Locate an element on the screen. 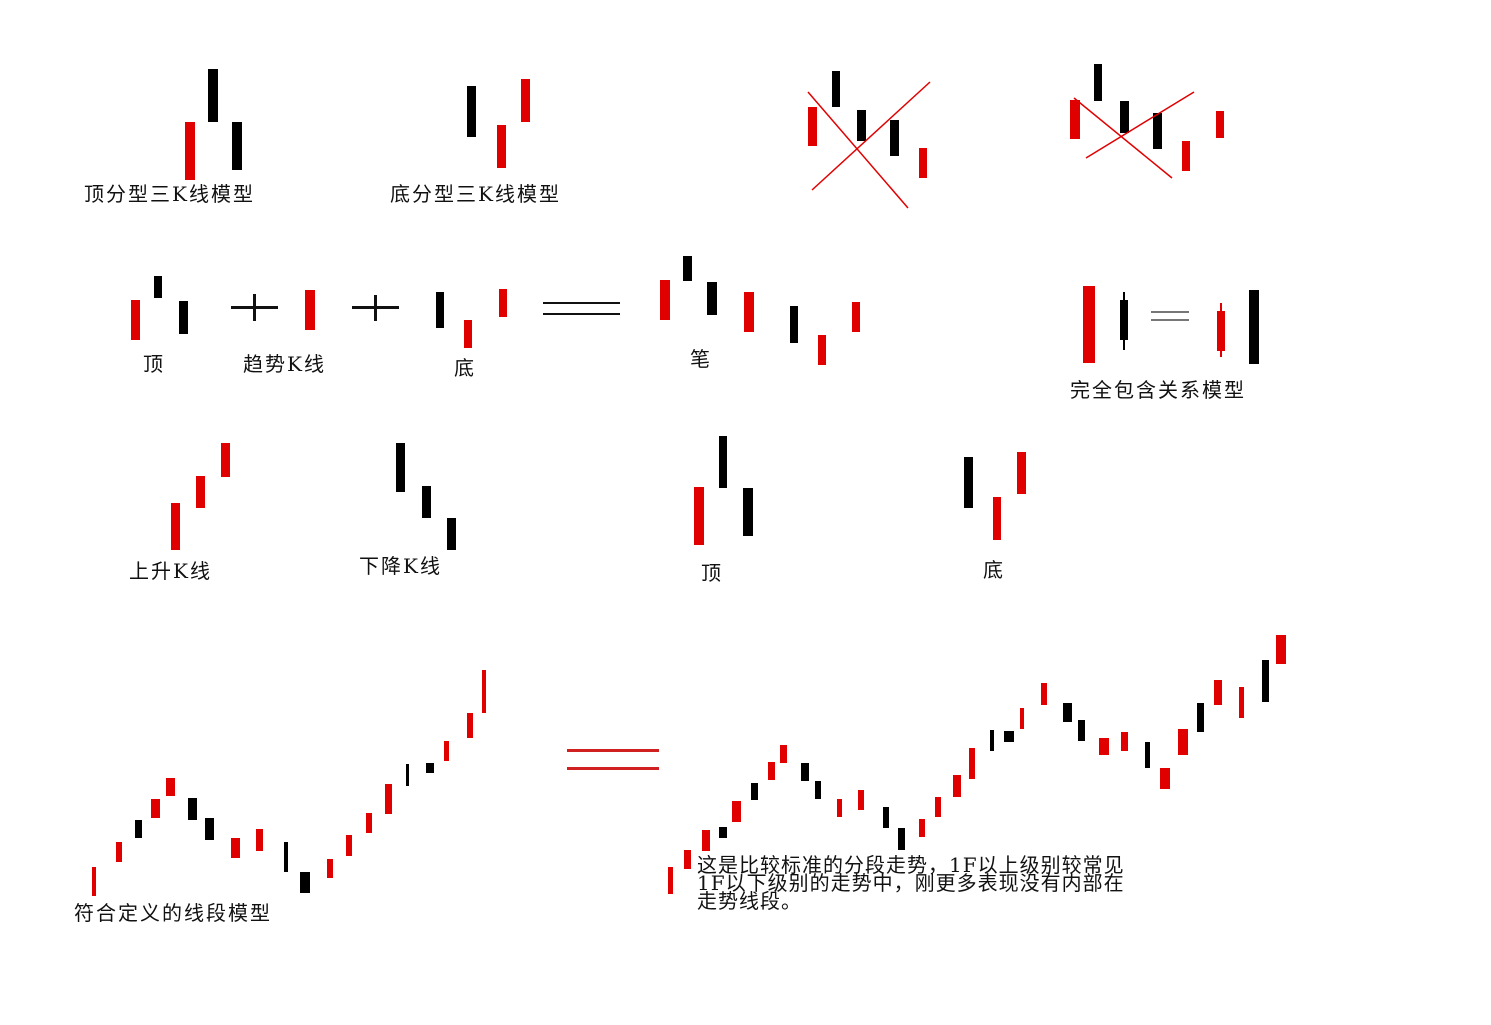 The width and height of the screenshot is (1491, 1025). label-top: 顶 is located at coordinates (154, 364).